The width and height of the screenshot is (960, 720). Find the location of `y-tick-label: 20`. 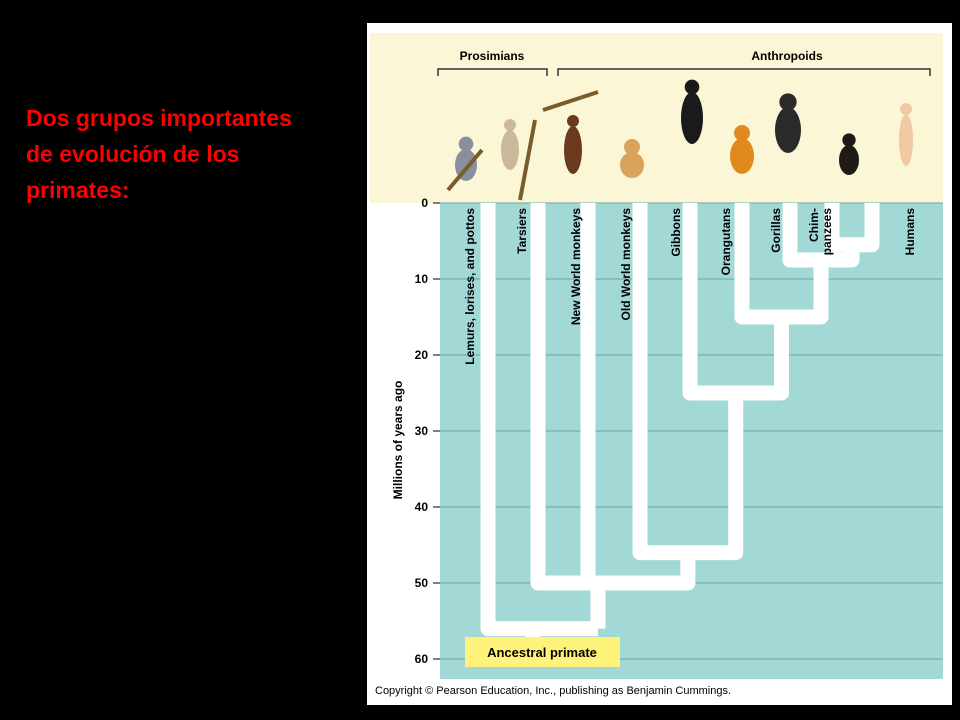

y-tick-label: 20 is located at coordinates (422, 355).